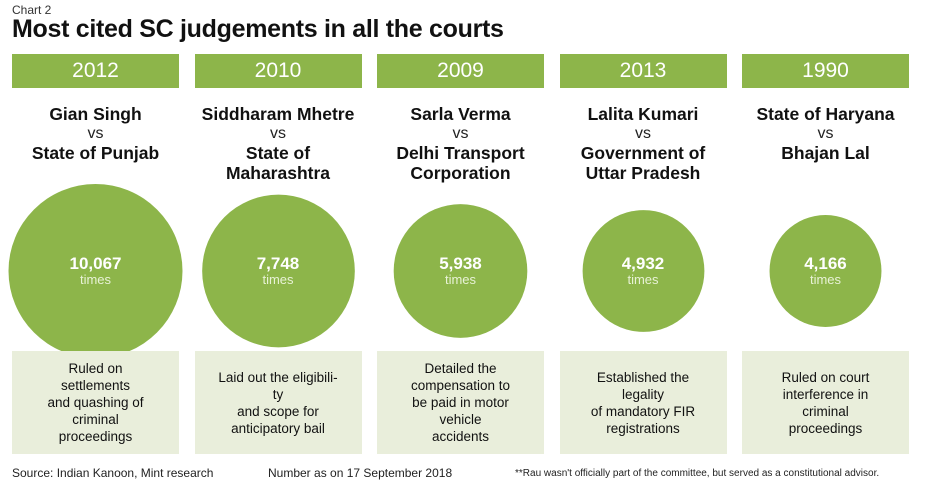 The width and height of the screenshot is (925, 490). I want to click on year-label: 2013, so click(643, 71).